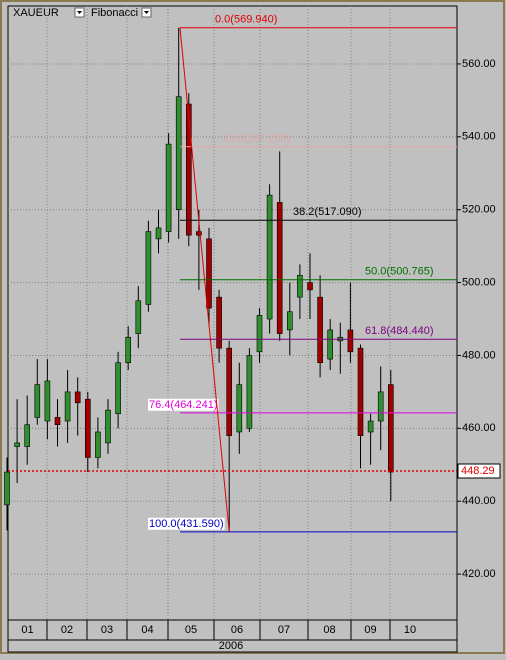 The width and height of the screenshot is (506, 660). What do you see at coordinates (479, 428) in the screenshot?
I see `y-tick-label: 460.00` at bounding box center [479, 428].